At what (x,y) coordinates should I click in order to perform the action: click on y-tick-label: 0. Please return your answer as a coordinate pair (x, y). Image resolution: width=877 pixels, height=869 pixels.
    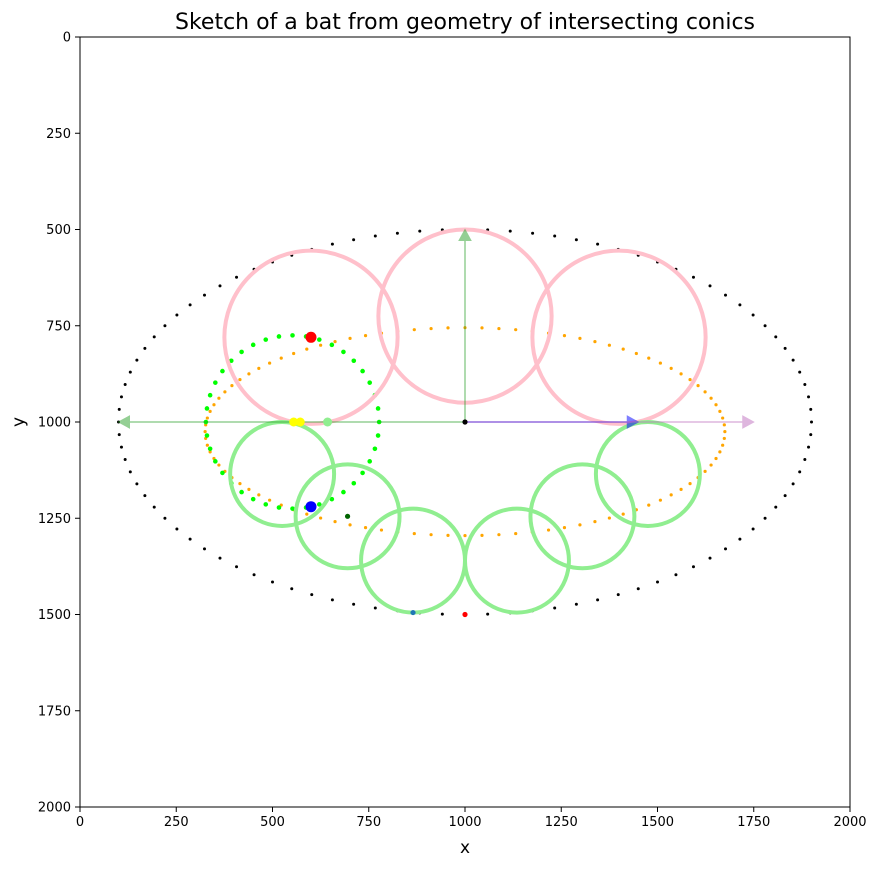
    Looking at the image, I should click on (67, 38).